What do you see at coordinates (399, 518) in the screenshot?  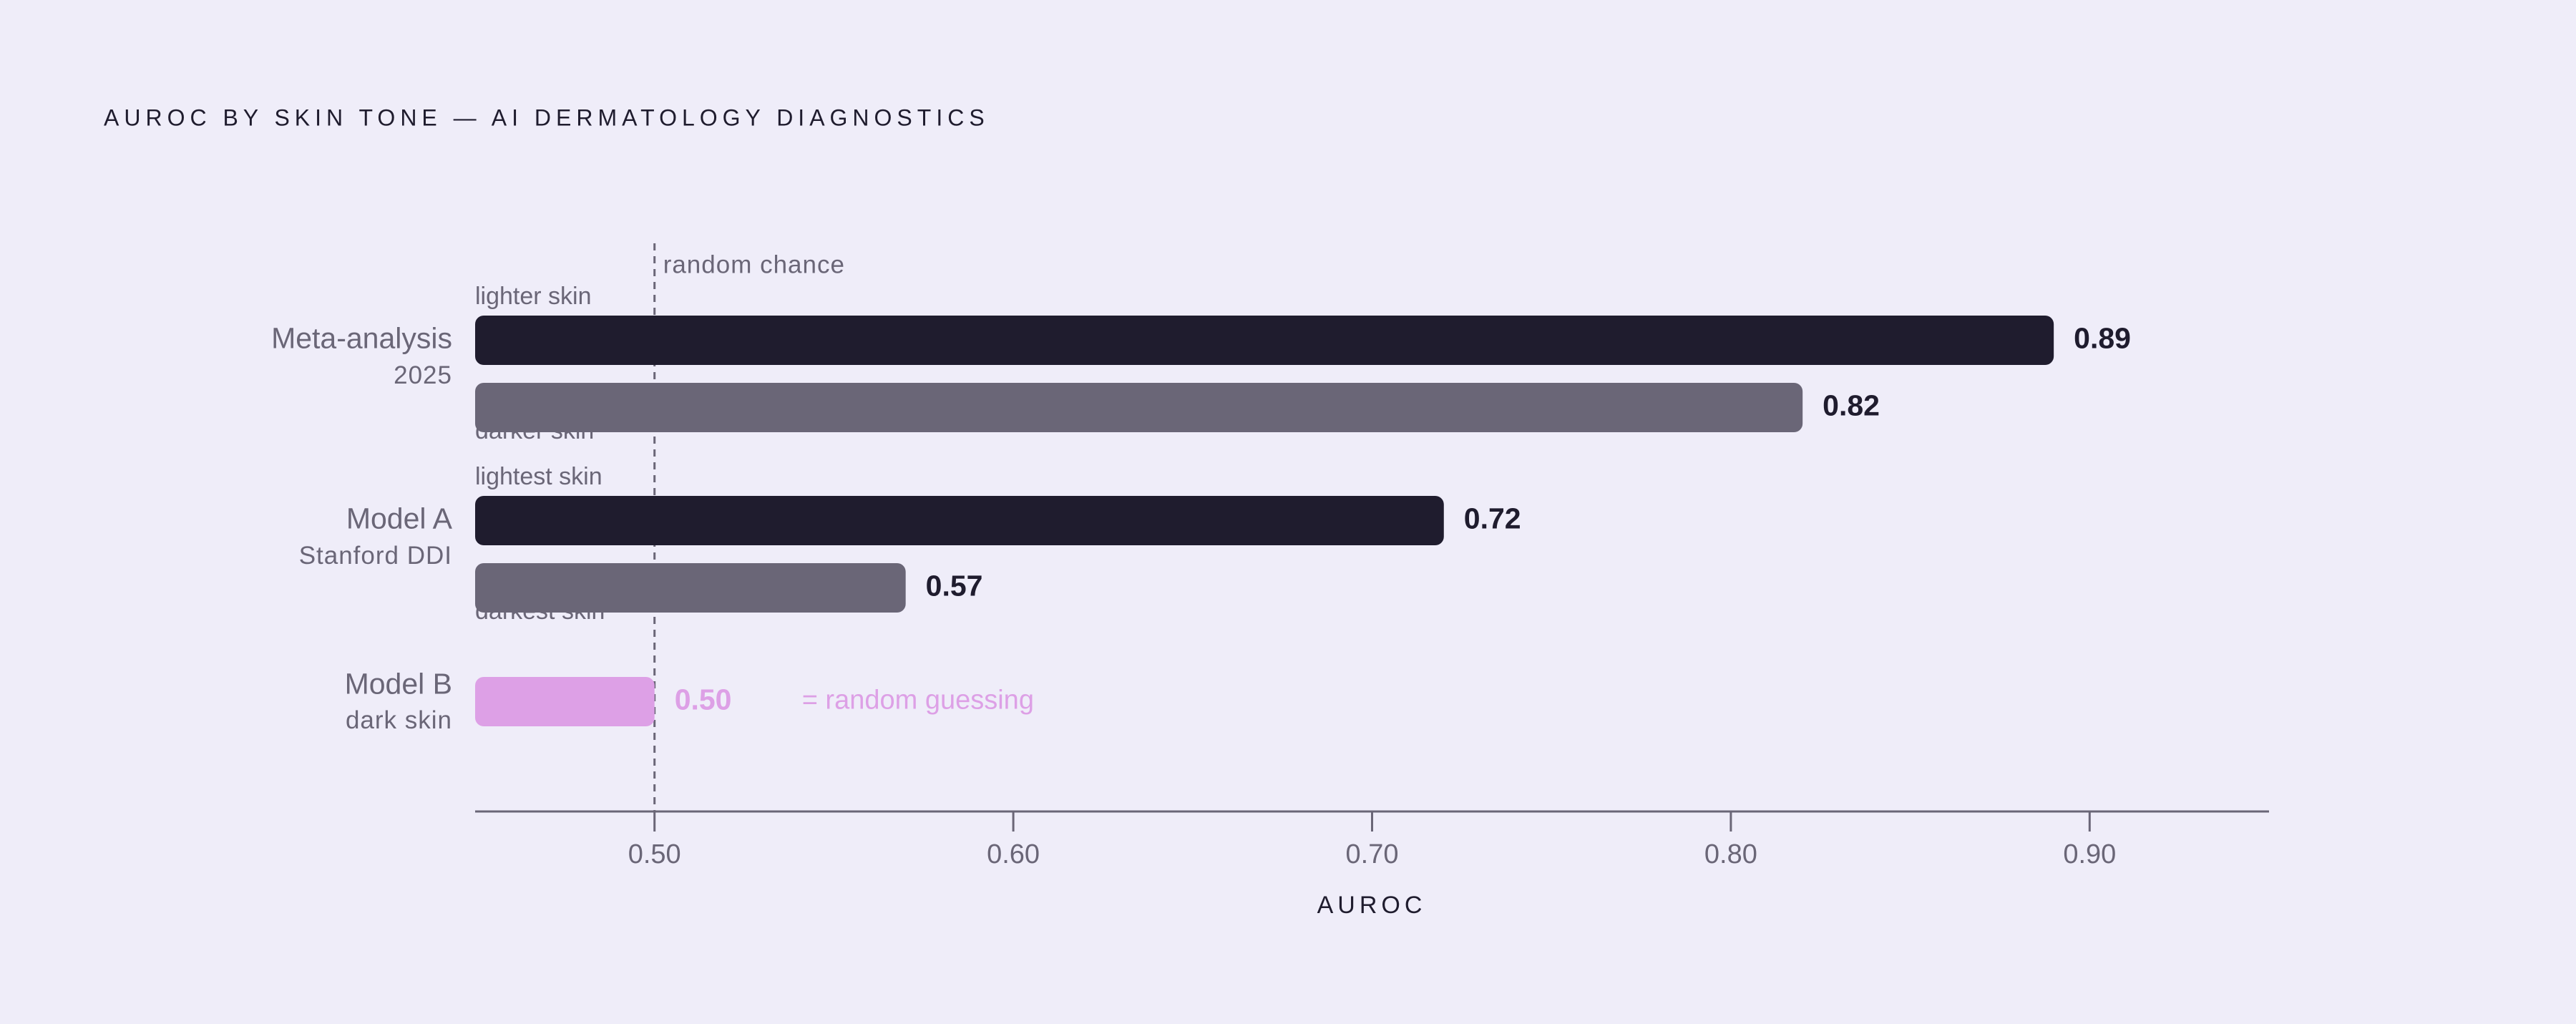 I see `group-name: Model A` at bounding box center [399, 518].